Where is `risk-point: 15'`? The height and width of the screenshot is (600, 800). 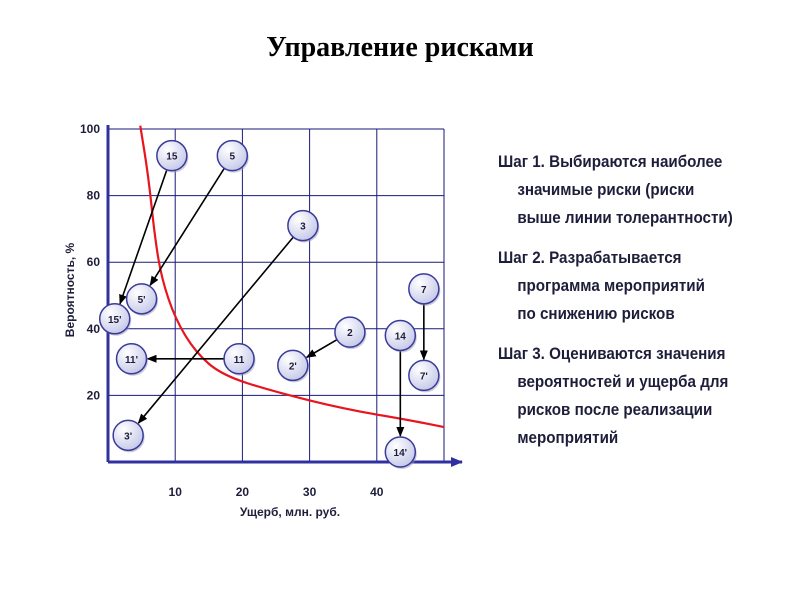
risk-point: 15' is located at coordinates (115, 319).